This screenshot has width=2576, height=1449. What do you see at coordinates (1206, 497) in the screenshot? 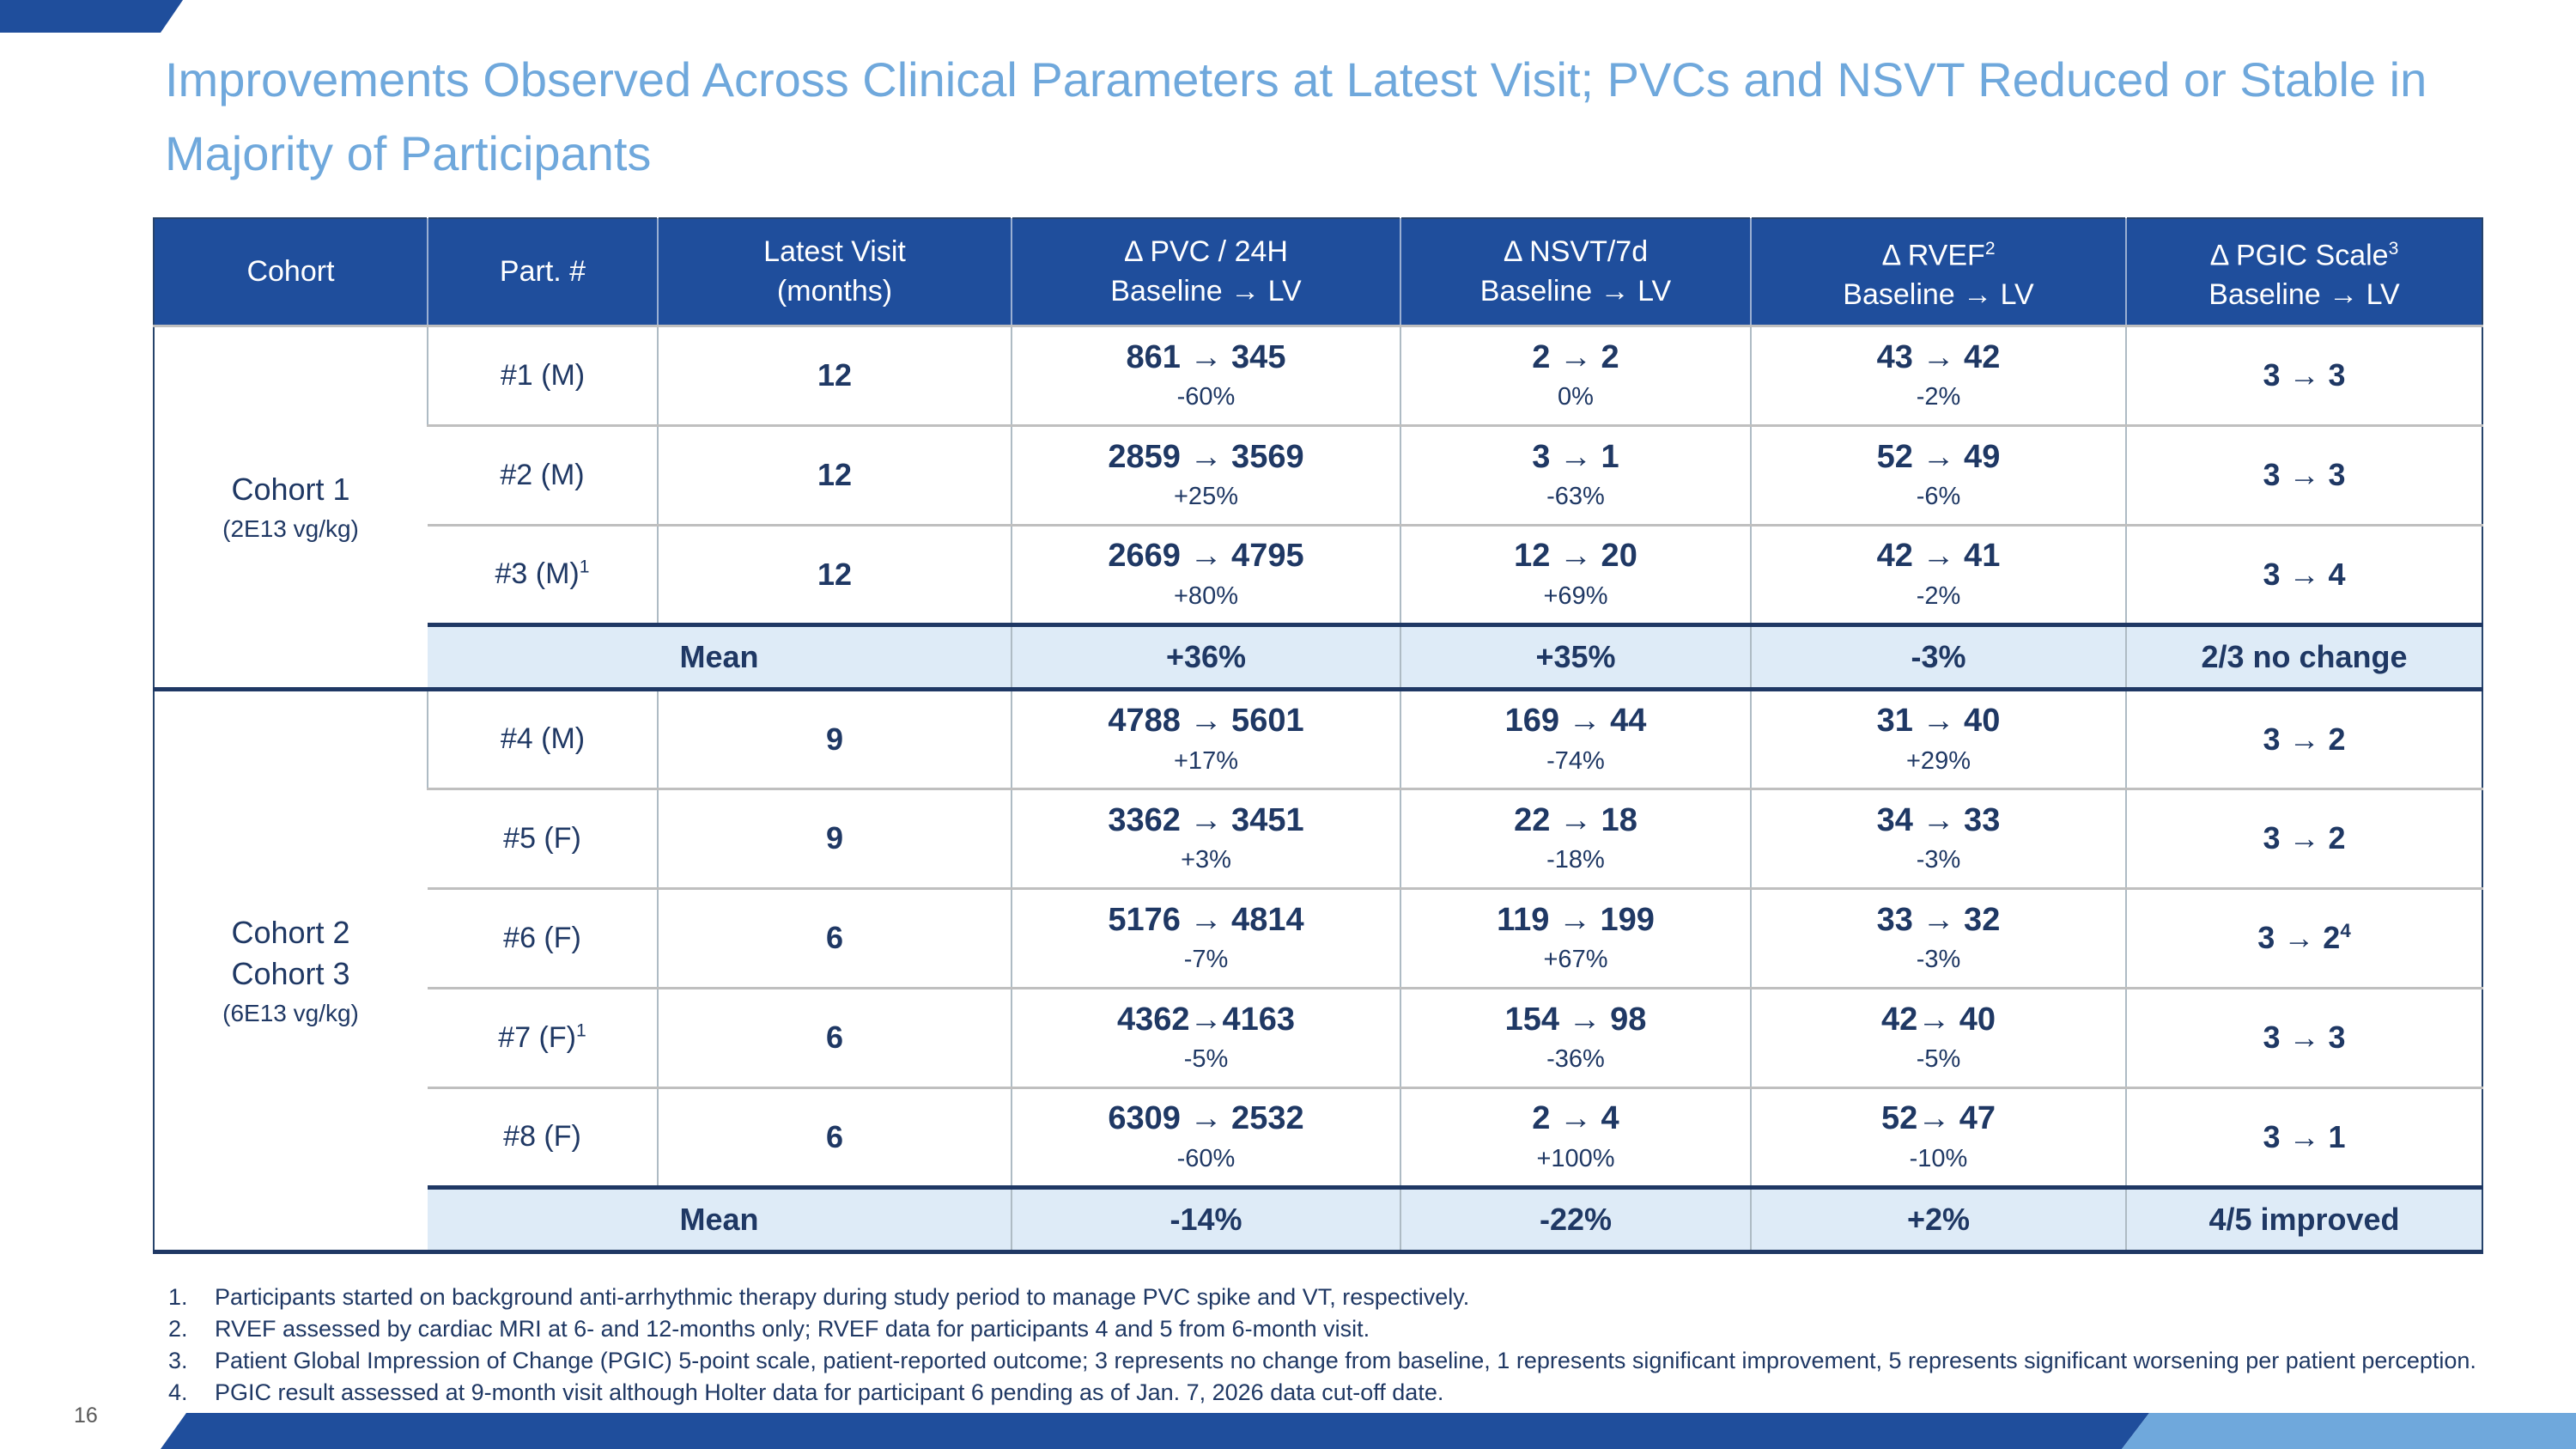
I see `pvc-percent: +25%` at bounding box center [1206, 497].